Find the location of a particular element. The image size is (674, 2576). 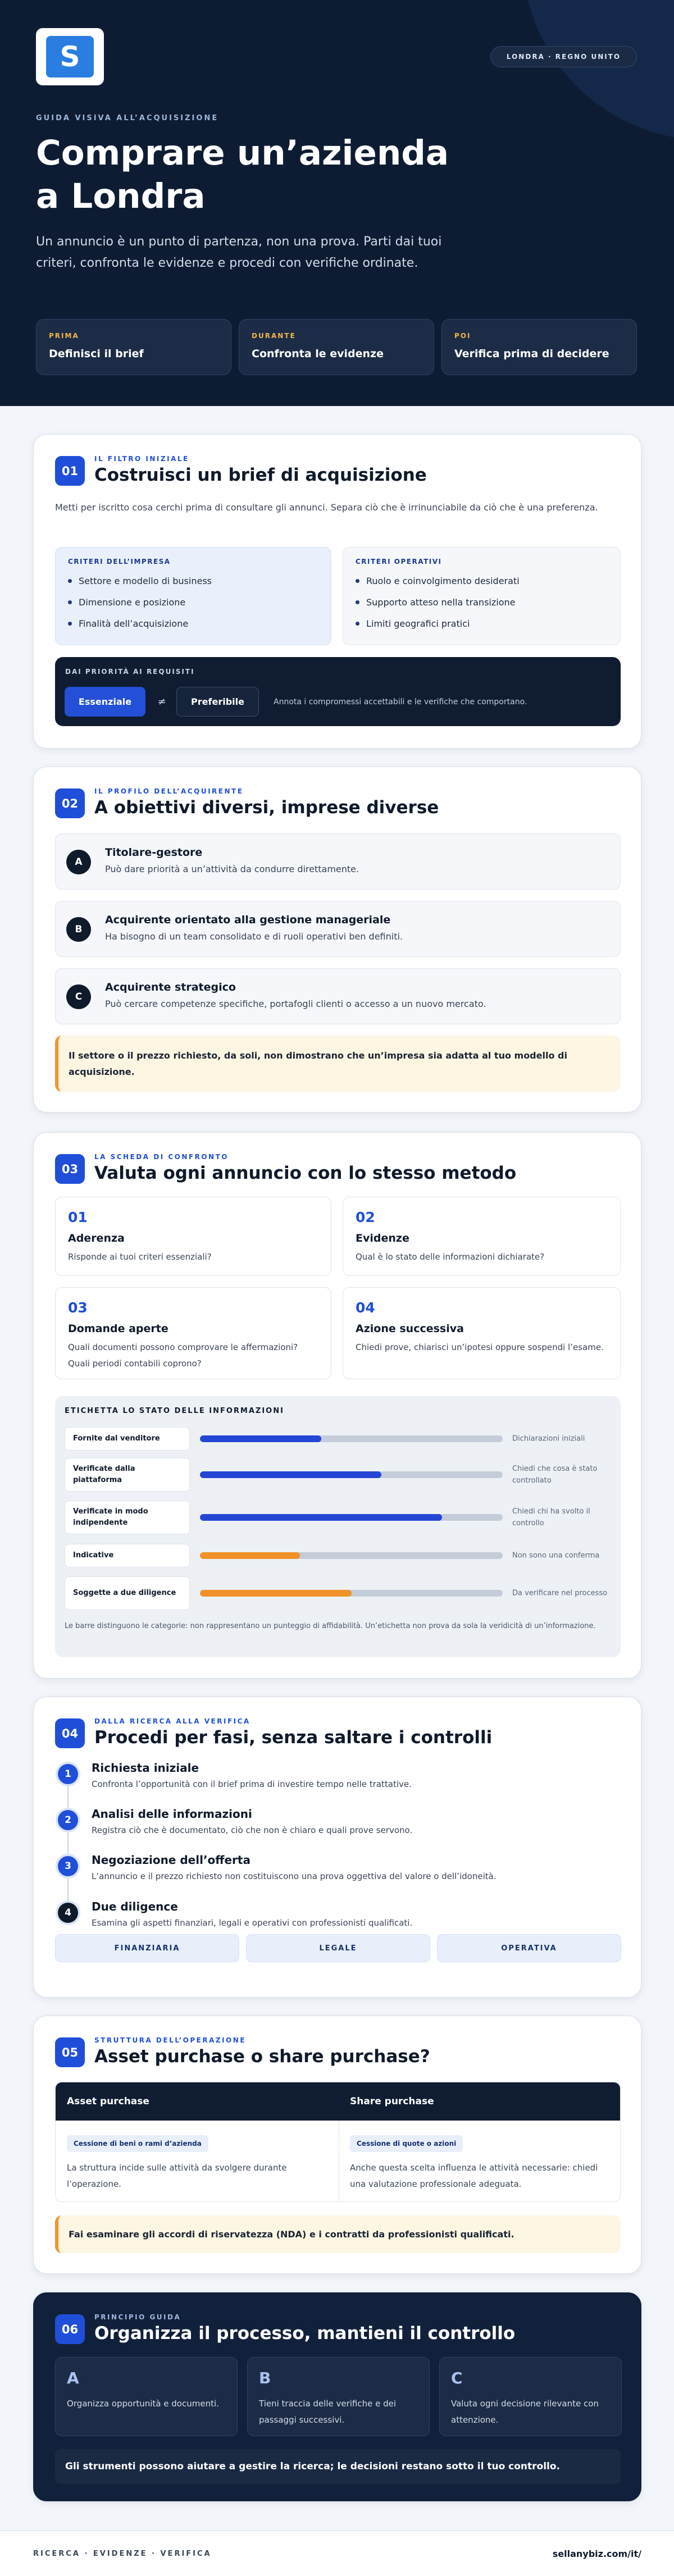

diligence-tag: OPERATIVA is located at coordinates (529, 1948).